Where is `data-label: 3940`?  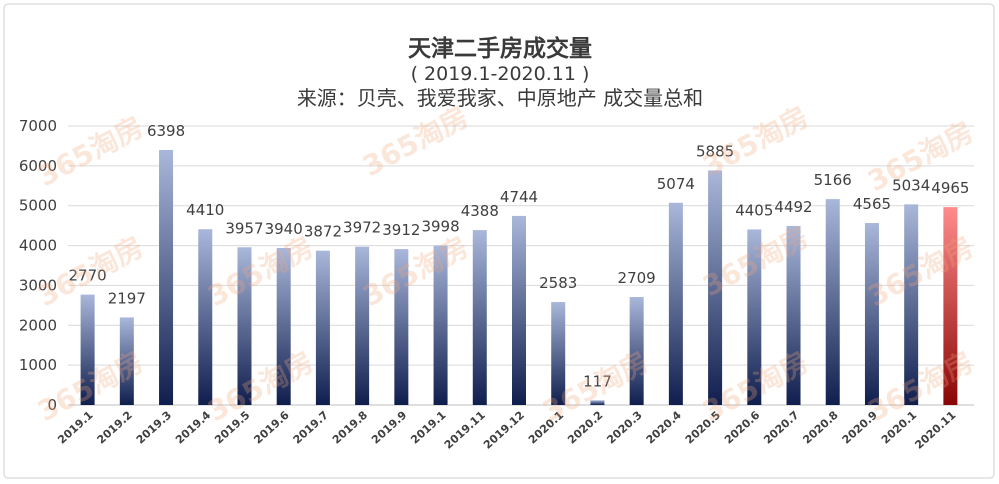 data-label: 3940 is located at coordinates (284, 229).